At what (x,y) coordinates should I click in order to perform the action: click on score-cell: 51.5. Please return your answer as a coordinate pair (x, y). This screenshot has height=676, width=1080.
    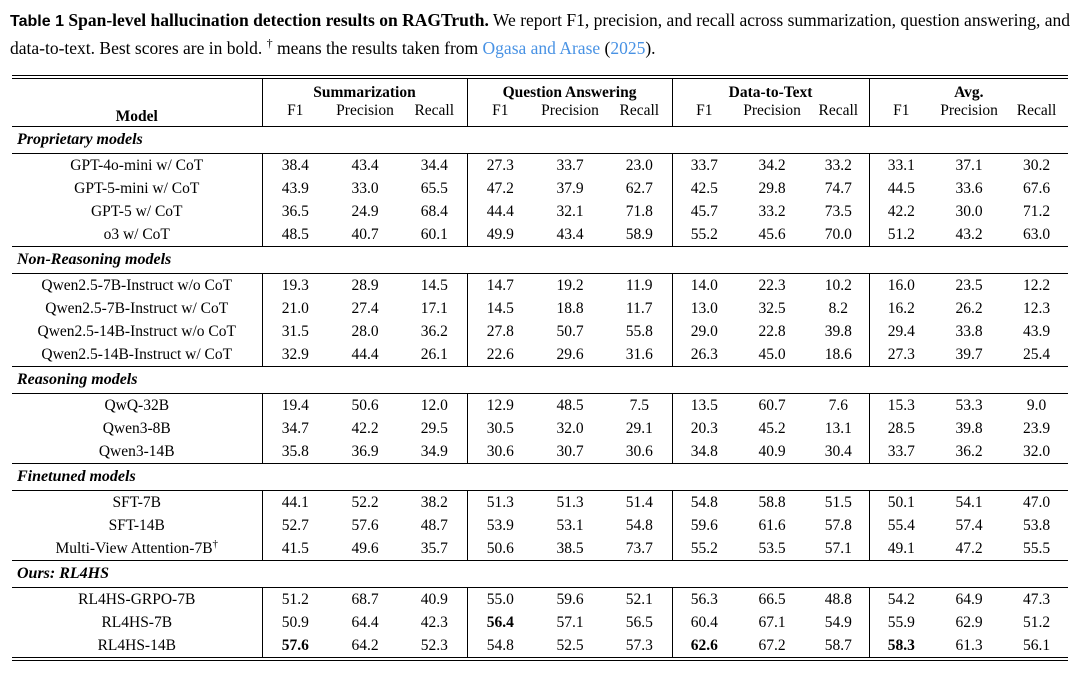
    Looking at the image, I should click on (838, 502).